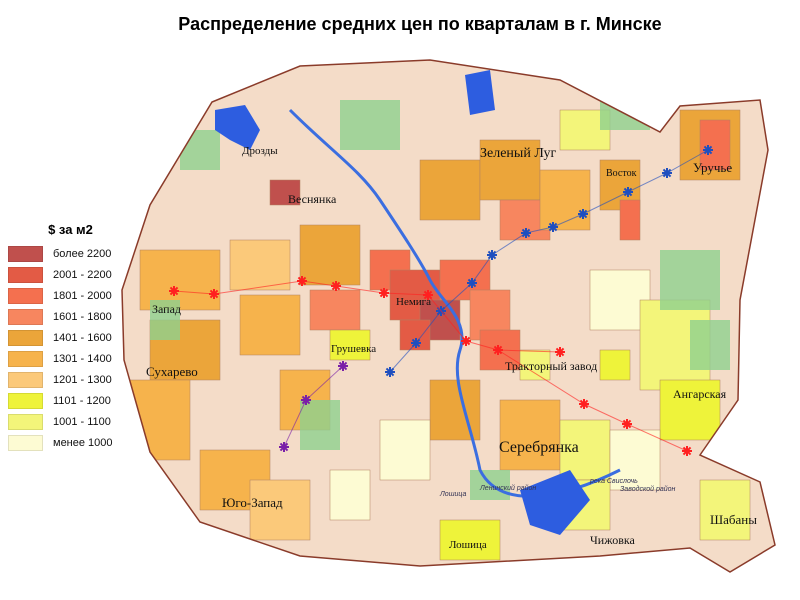 Image resolution: width=800 pixels, height=600 pixels. Describe the element at coordinates (166, 309) in the screenshot. I see `district-label: Запад` at that location.